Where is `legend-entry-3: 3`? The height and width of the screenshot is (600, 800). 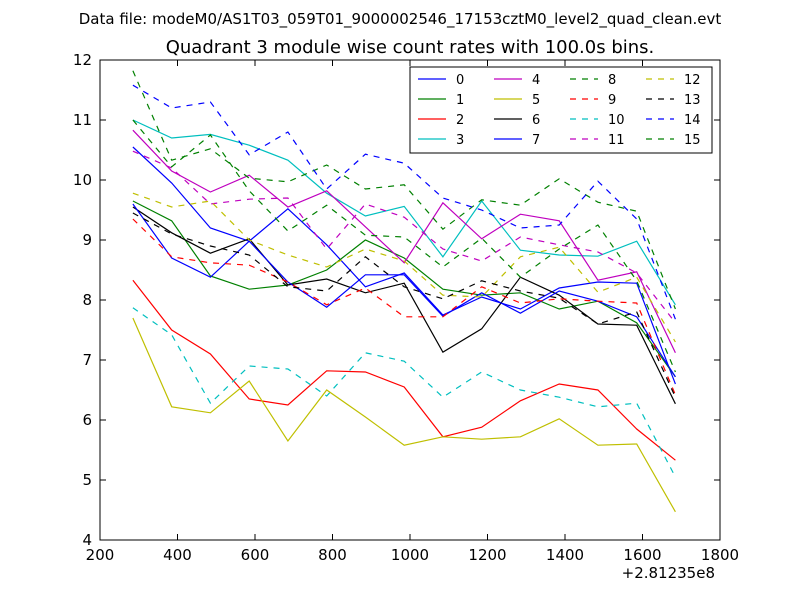 legend-entry-3: 3 is located at coordinates (441, 140).